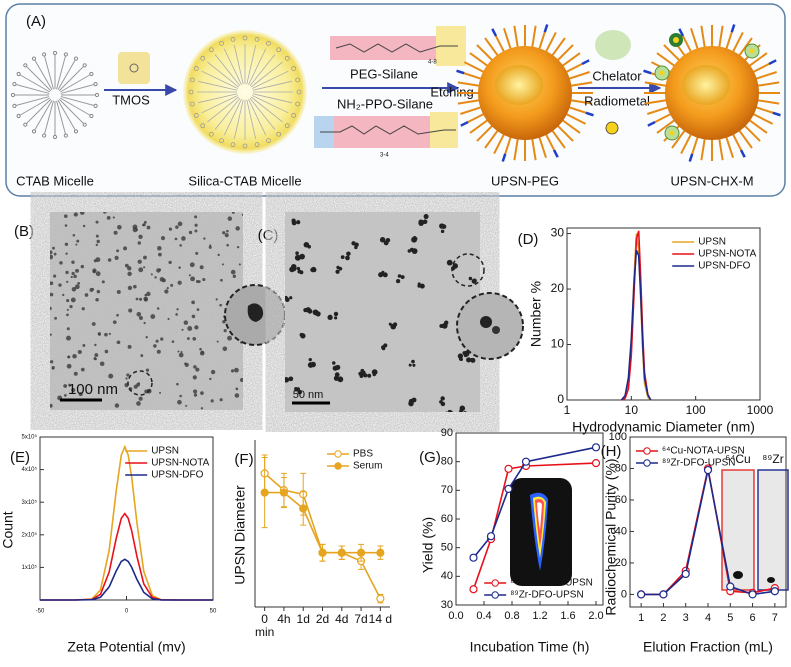 Image resolution: width=791 pixels, height=667 pixels. Describe the element at coordinates (303, 619) in the screenshot. I see `x-tick-label: 1d` at that location.